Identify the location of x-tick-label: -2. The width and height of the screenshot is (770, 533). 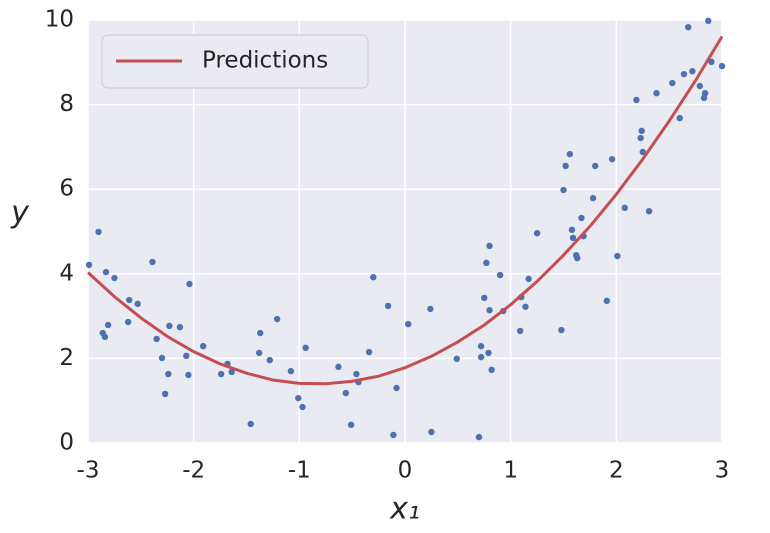
(193, 471).